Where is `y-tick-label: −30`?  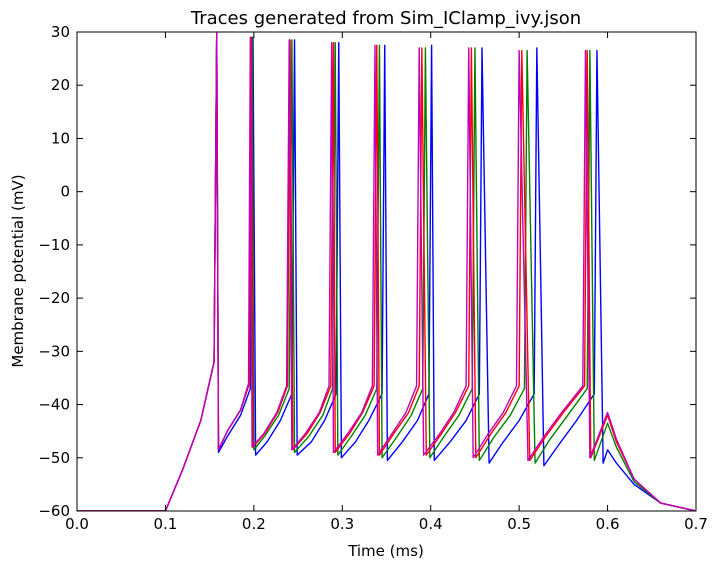
y-tick-label: −30 is located at coordinates (54, 351).